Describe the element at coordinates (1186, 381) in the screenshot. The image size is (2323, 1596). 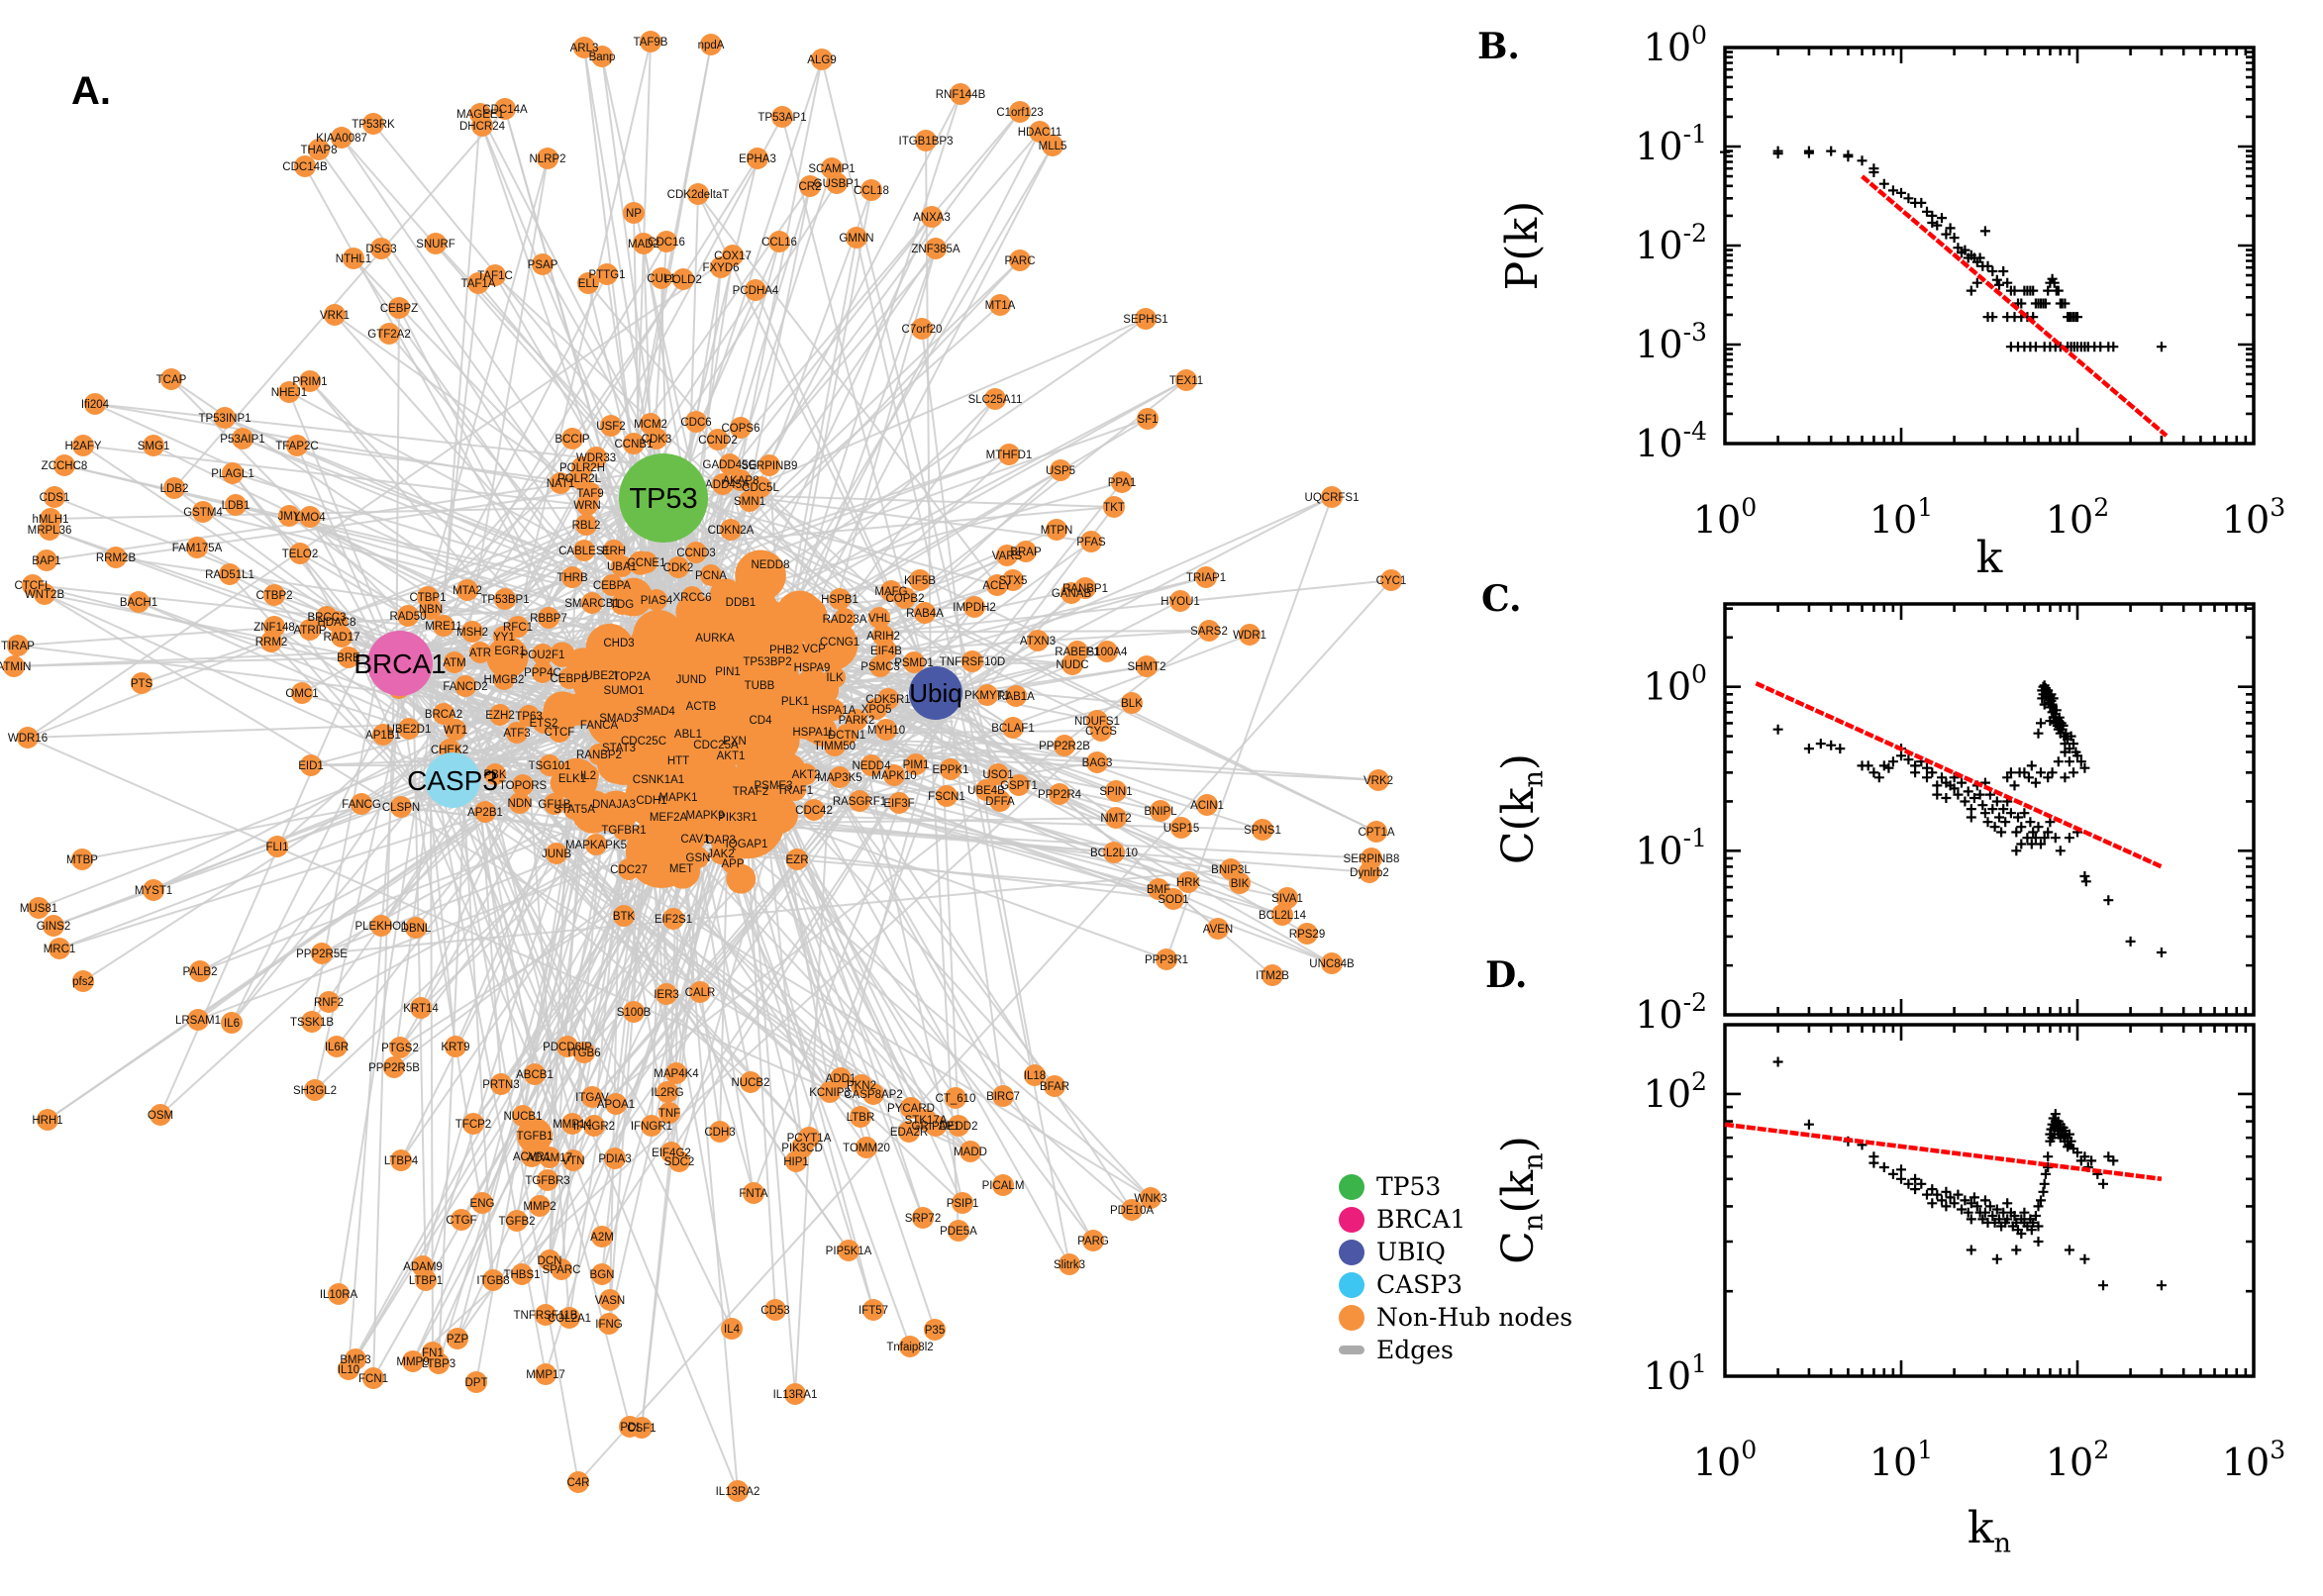
I see `gene-label: TEX11` at that location.